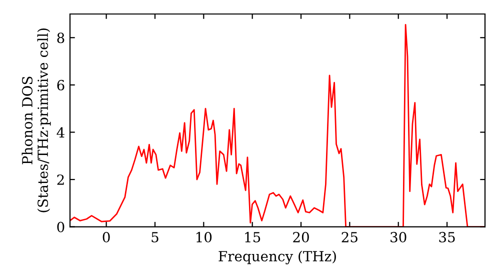 This screenshot has height=280, width=500. I want to click on x-tick-label: 30, so click(398, 237).